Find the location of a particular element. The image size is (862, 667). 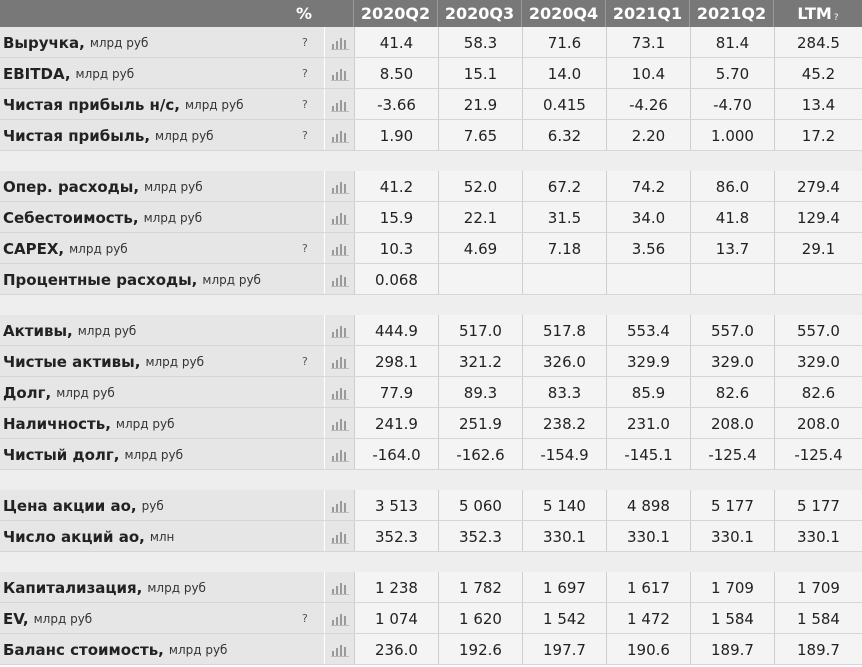

row-label: Капитализация, млрд руб is located at coordinates (162, 587).